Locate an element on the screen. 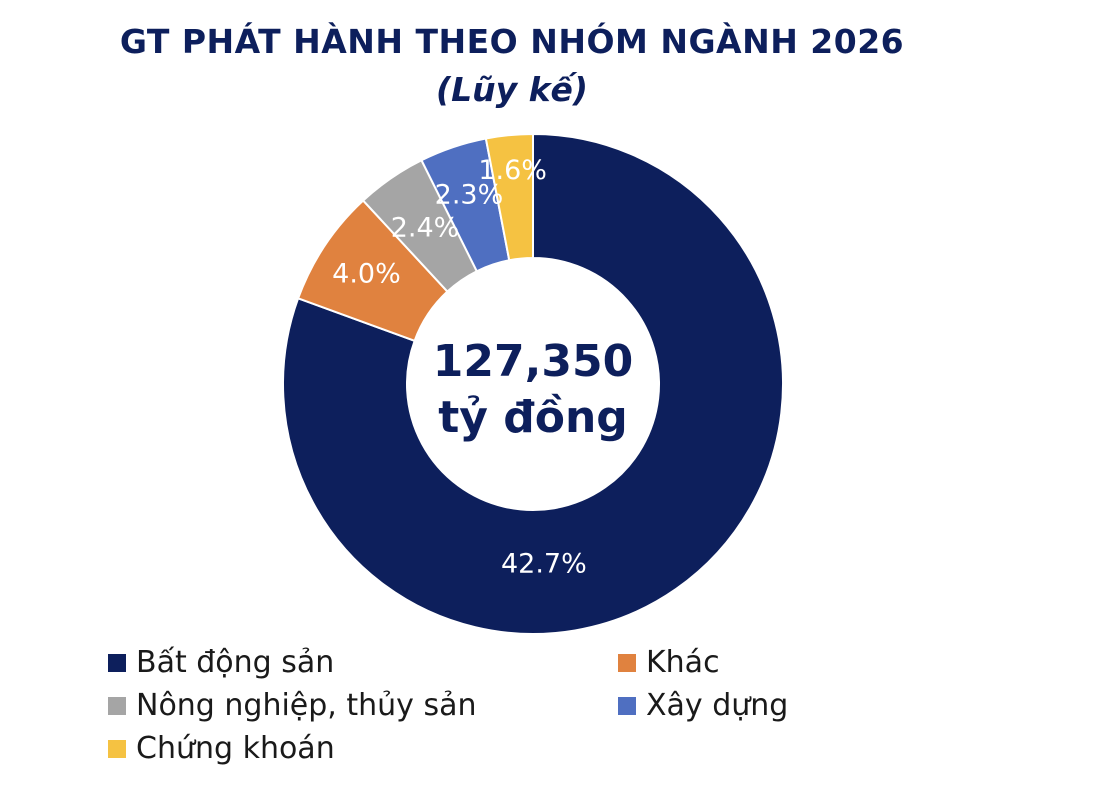  slice-label-khac: 4.0% is located at coordinates (366, 273).